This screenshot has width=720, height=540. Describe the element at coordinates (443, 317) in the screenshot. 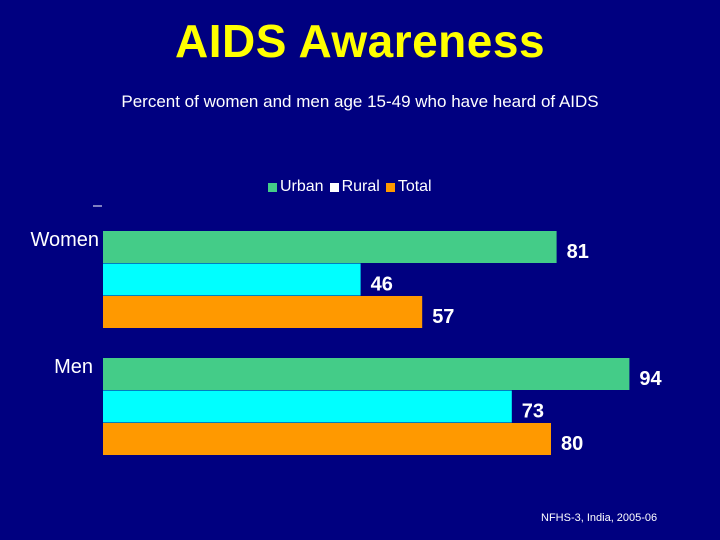

I see `data-label-women-total: 57` at that location.